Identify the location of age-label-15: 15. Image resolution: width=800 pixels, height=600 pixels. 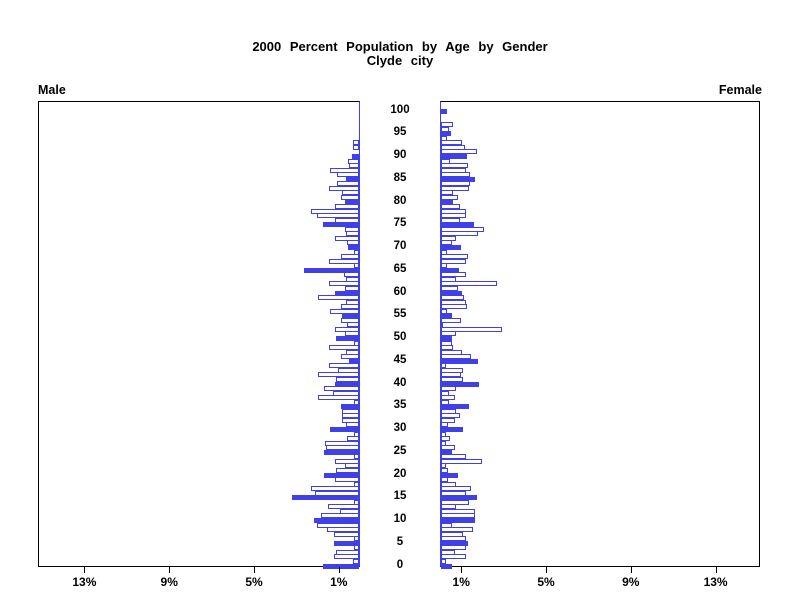
(400, 496).